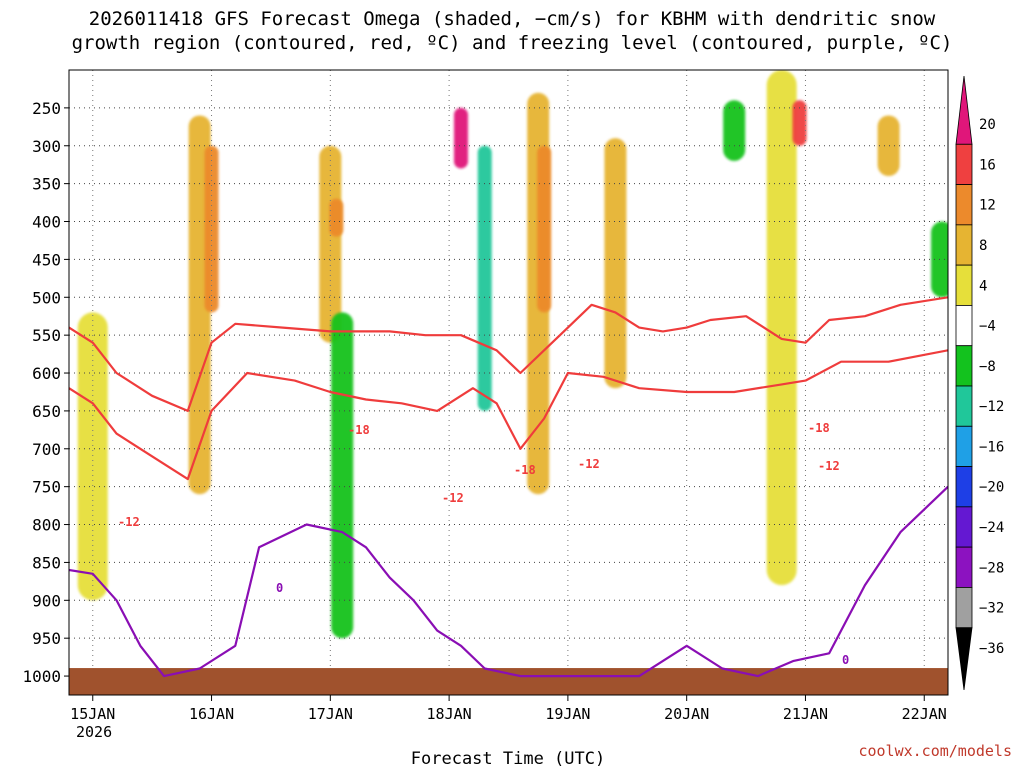 The height and width of the screenshot is (772, 1024). Describe the element at coordinates (987, 367) in the screenshot. I see `colorbar-label-6: −8` at that location.